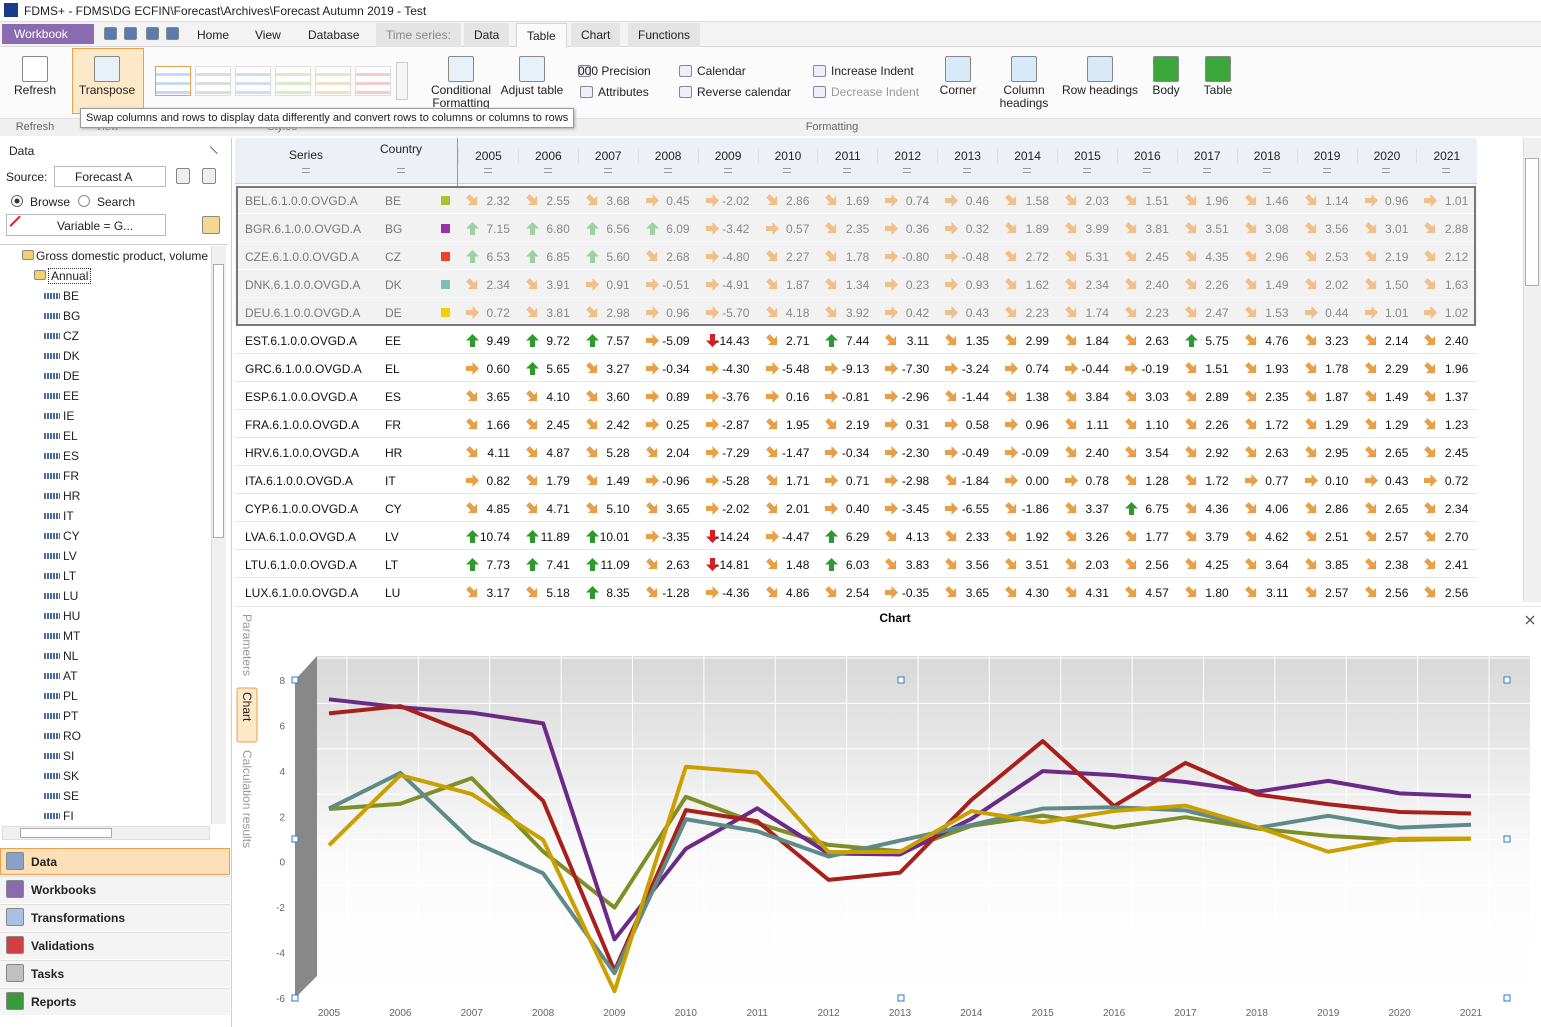  Describe the element at coordinates (393, 425) in the screenshot. I see `country-cell: FR` at that location.